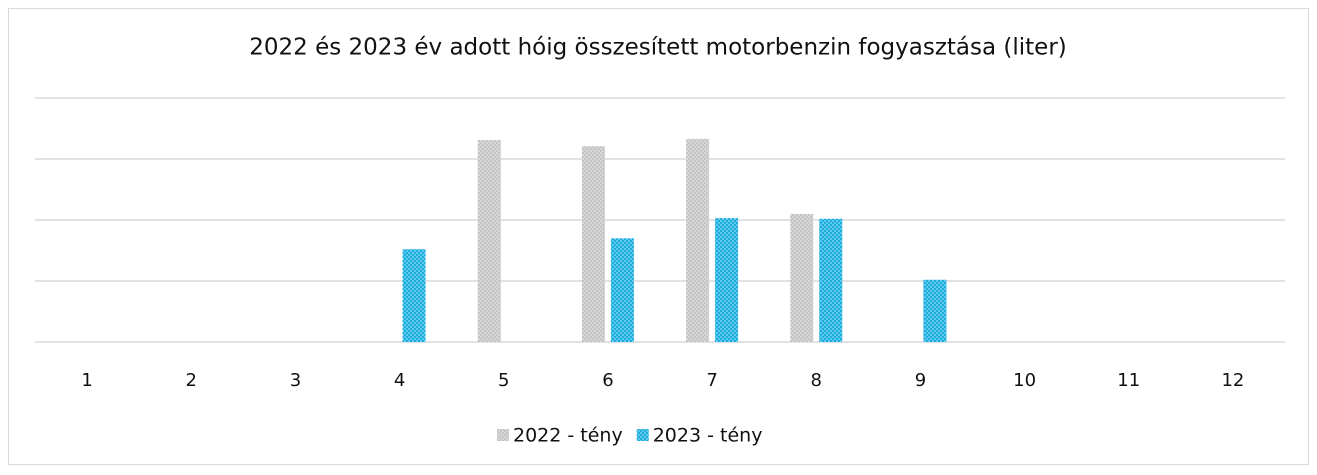  What do you see at coordinates (399, 380) in the screenshot?
I see `x-tick-label: 4` at bounding box center [399, 380].